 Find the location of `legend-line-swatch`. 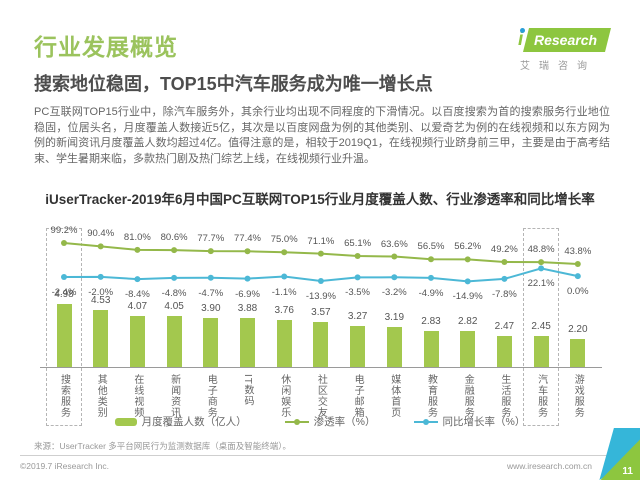

legend-line-swatch is located at coordinates (425, 421).